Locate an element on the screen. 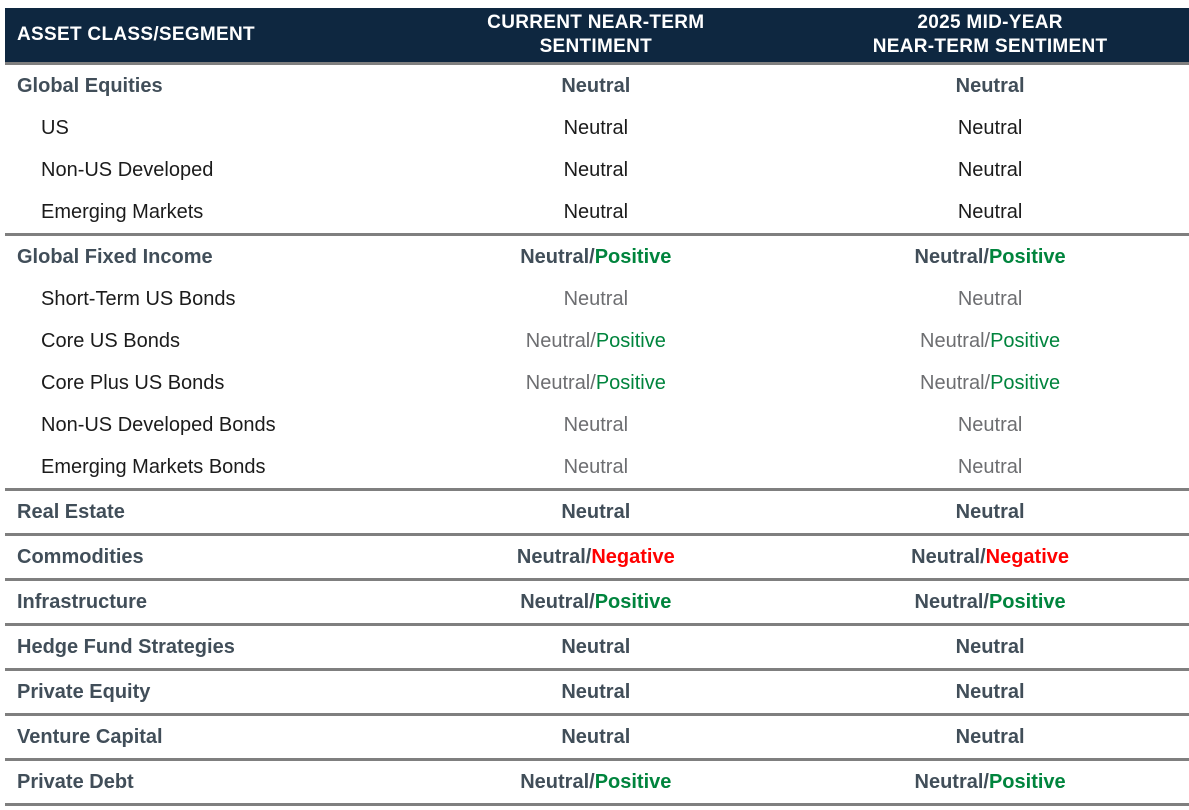  asset-label: Real Estate is located at coordinates (71, 511).